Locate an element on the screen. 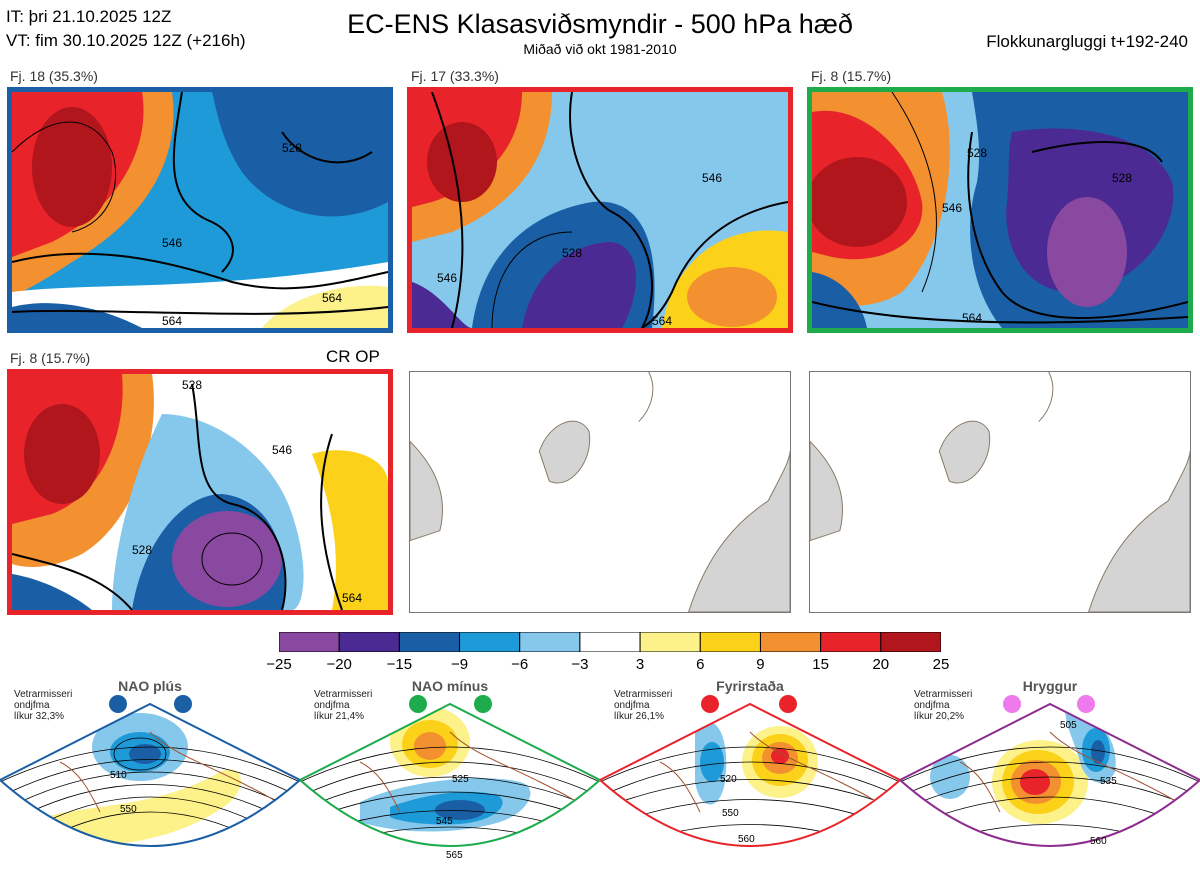 Image resolution: width=1200 pixels, height=872 pixels. colorbar-tick-label: 6 is located at coordinates (700, 664).